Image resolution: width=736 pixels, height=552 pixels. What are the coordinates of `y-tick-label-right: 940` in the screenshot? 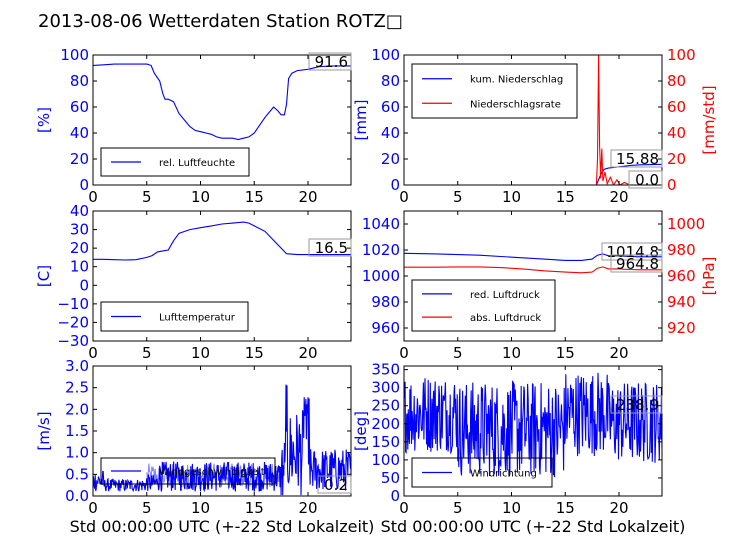 It's located at (681, 302).